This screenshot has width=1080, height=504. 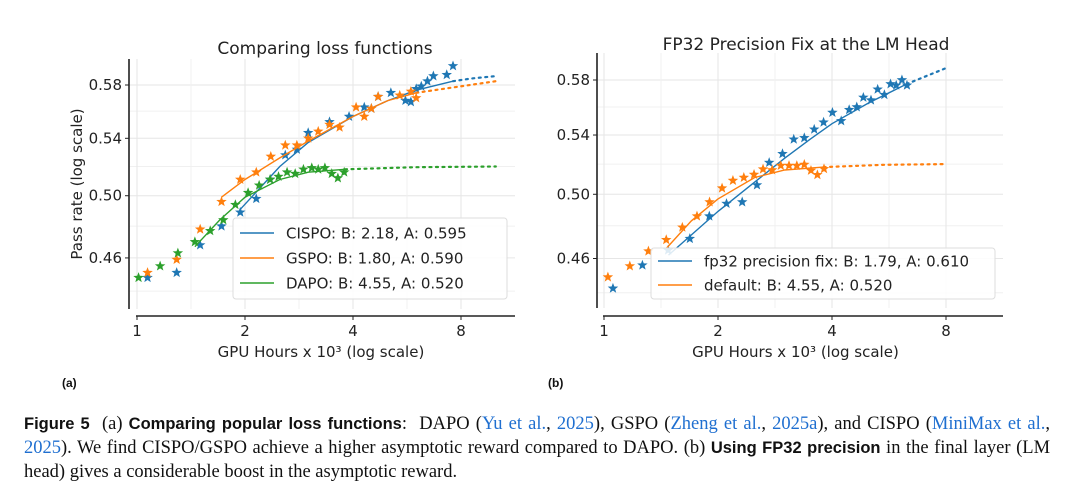 I want to click on panel-label-a: (a), so click(x=69, y=383).